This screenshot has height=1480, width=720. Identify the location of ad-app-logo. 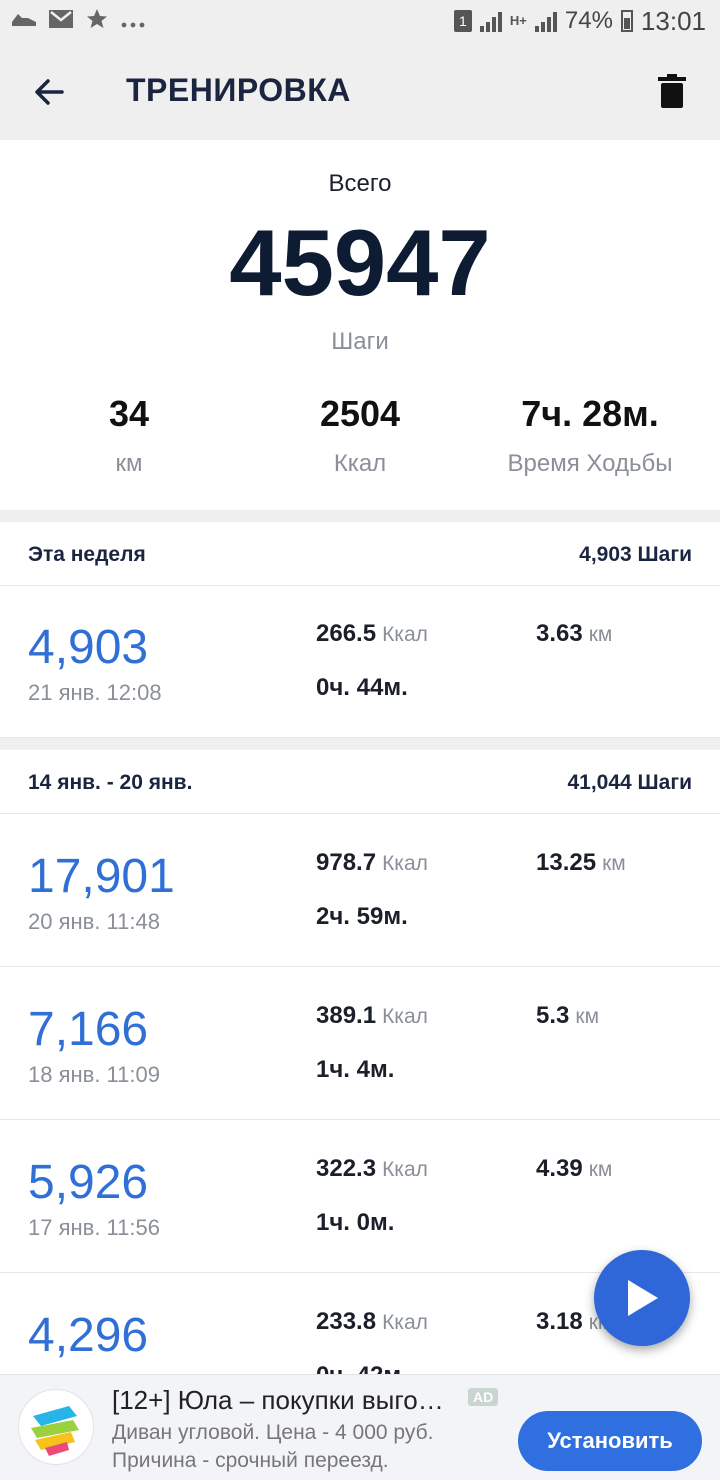
(56, 1427).